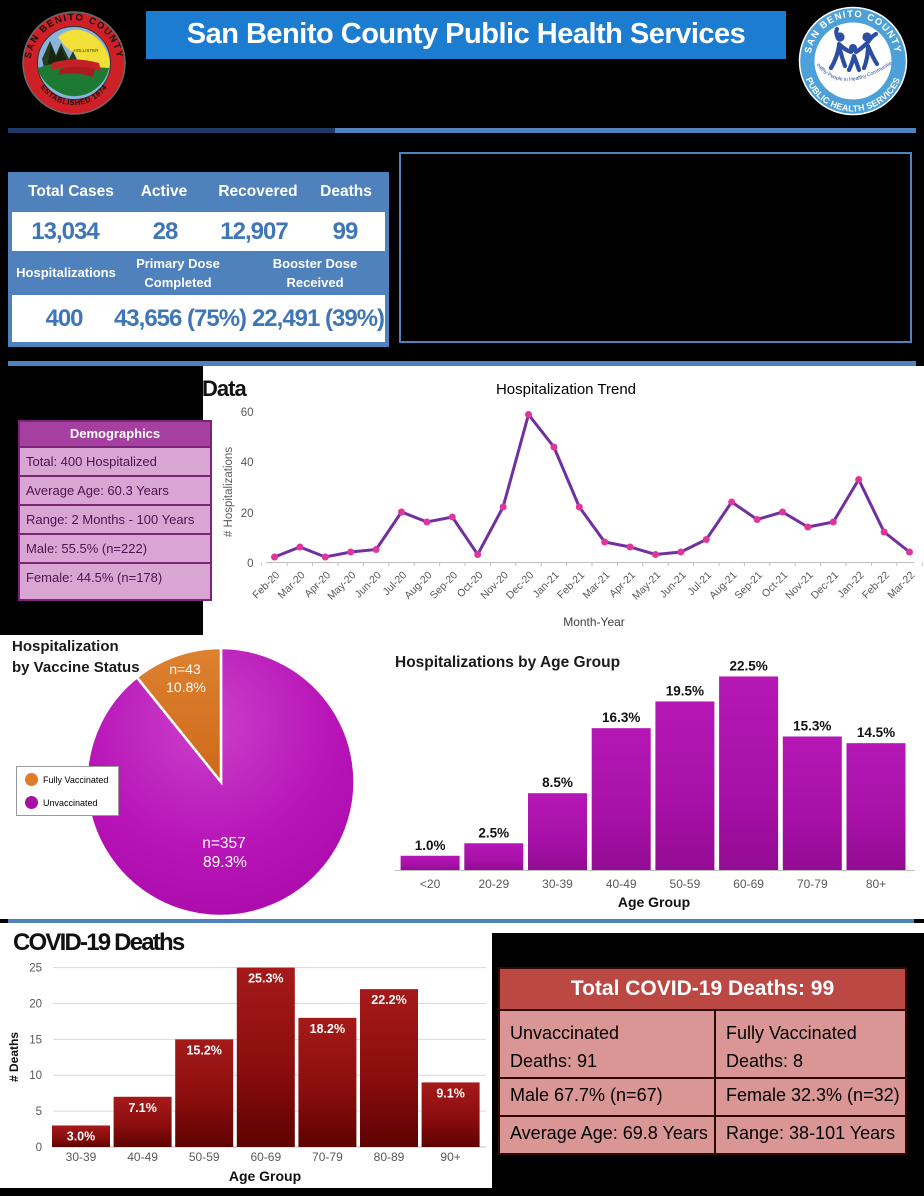 The image size is (924, 1196). I want to click on svg-text: May-21, so click(646, 585).